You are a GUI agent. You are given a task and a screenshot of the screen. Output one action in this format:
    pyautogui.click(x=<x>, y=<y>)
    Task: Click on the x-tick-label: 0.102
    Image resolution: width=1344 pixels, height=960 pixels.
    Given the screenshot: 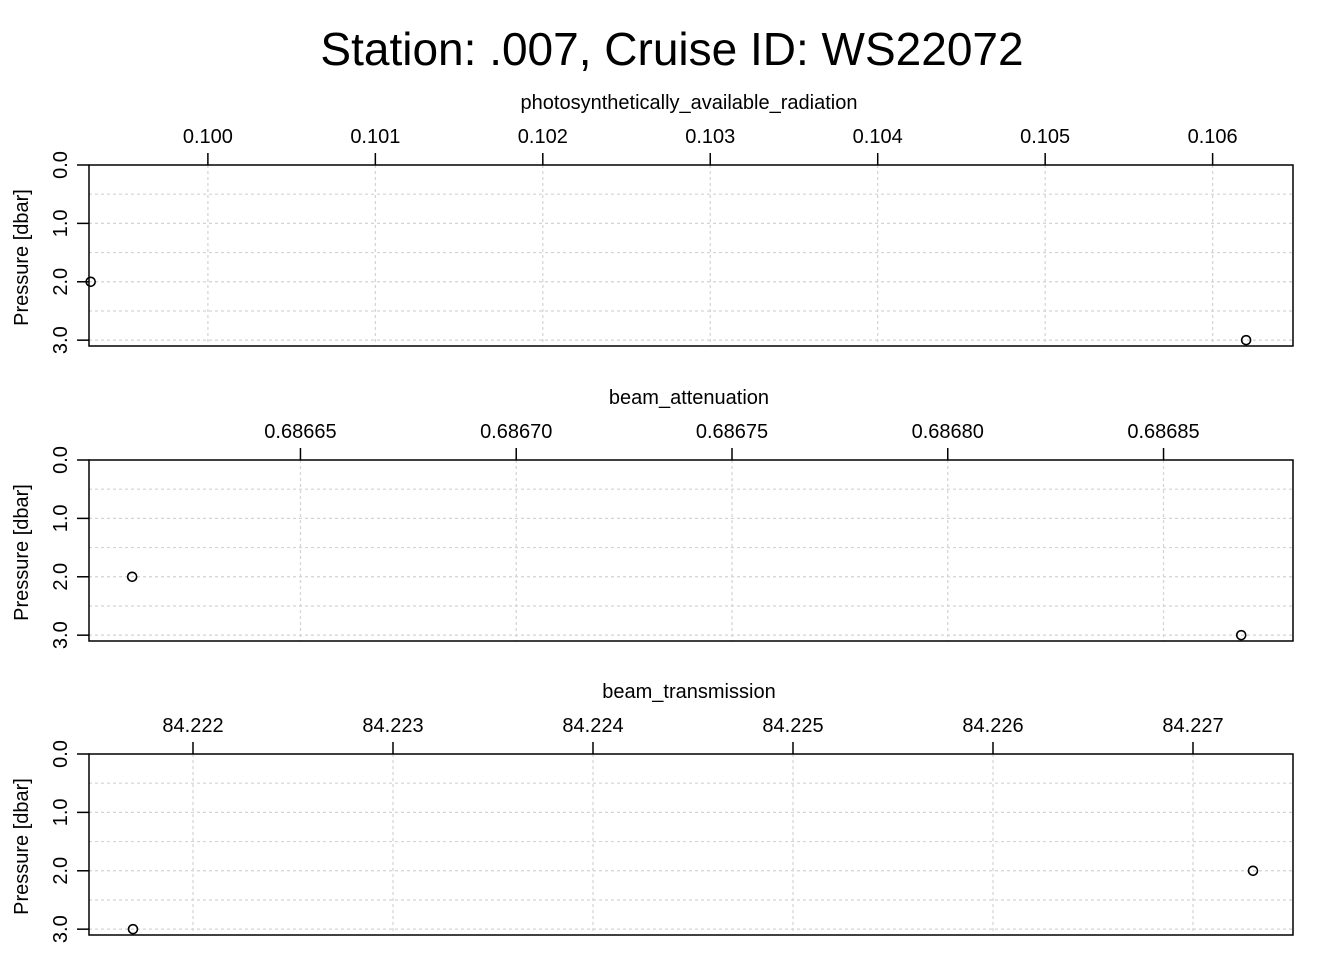 What is the action you would take?
    pyautogui.click(x=543, y=137)
    